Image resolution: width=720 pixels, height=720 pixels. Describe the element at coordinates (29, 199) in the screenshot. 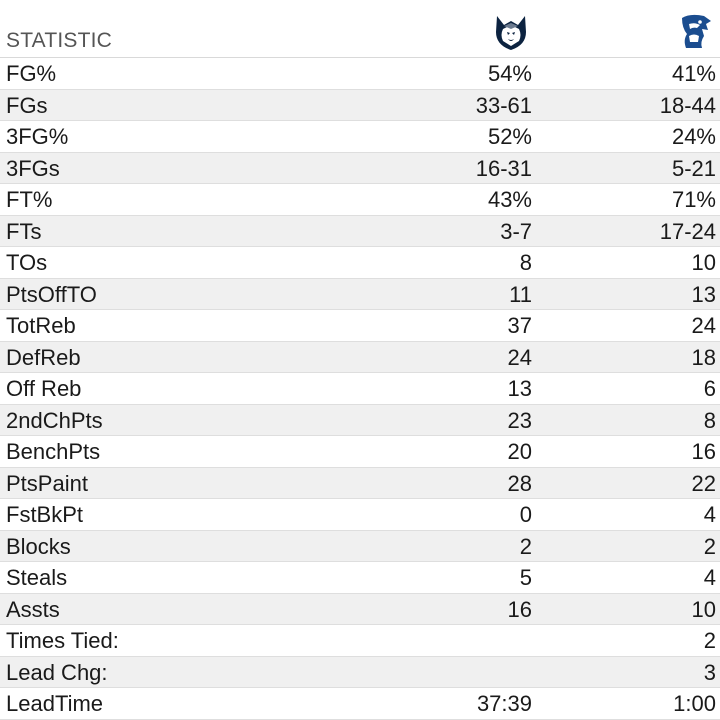

I see `stat-label: FT%` at that location.